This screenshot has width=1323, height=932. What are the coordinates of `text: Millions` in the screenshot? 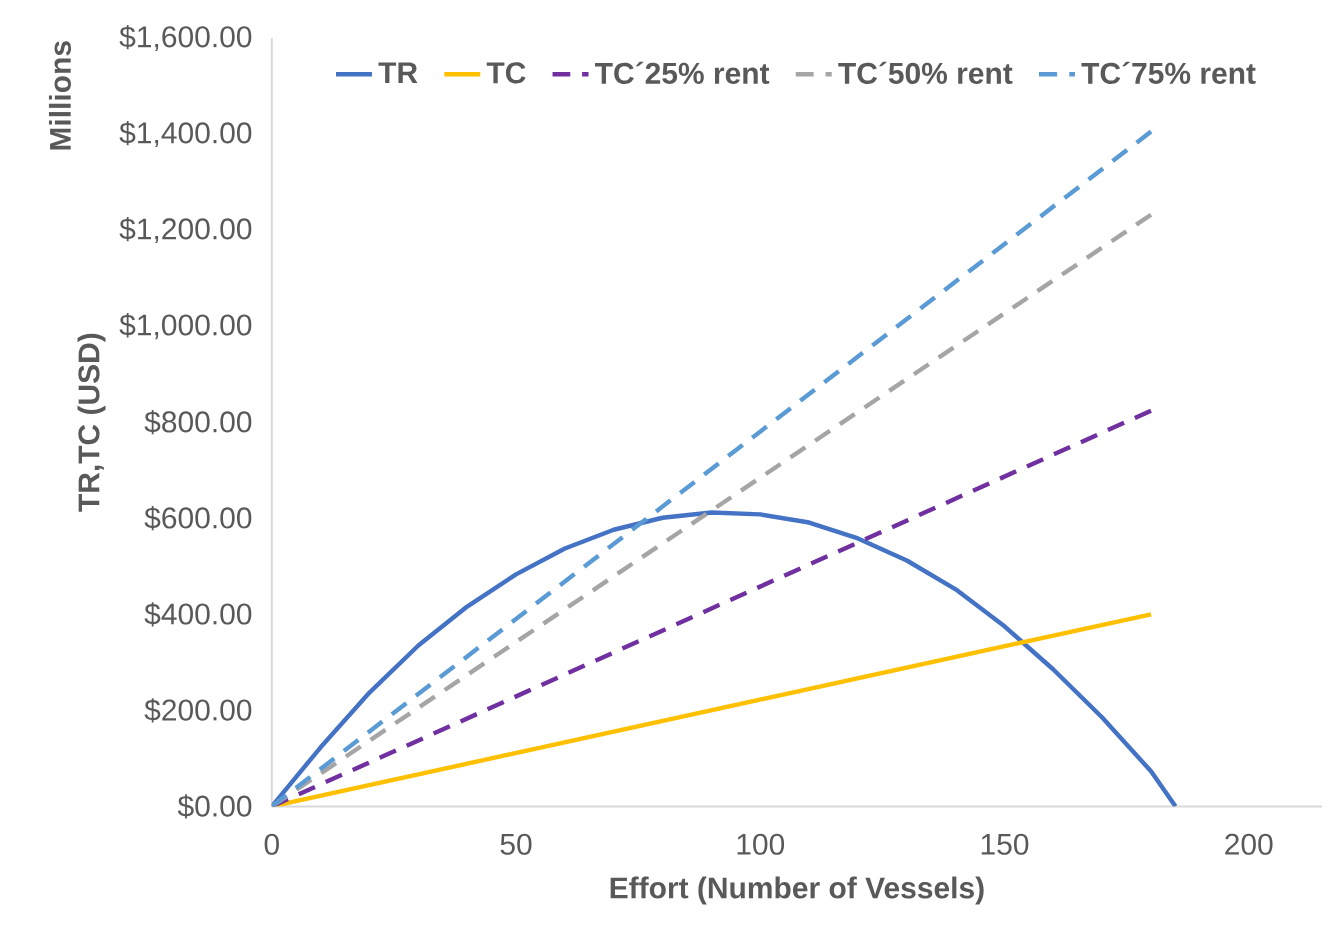 It's located at (59, 95).